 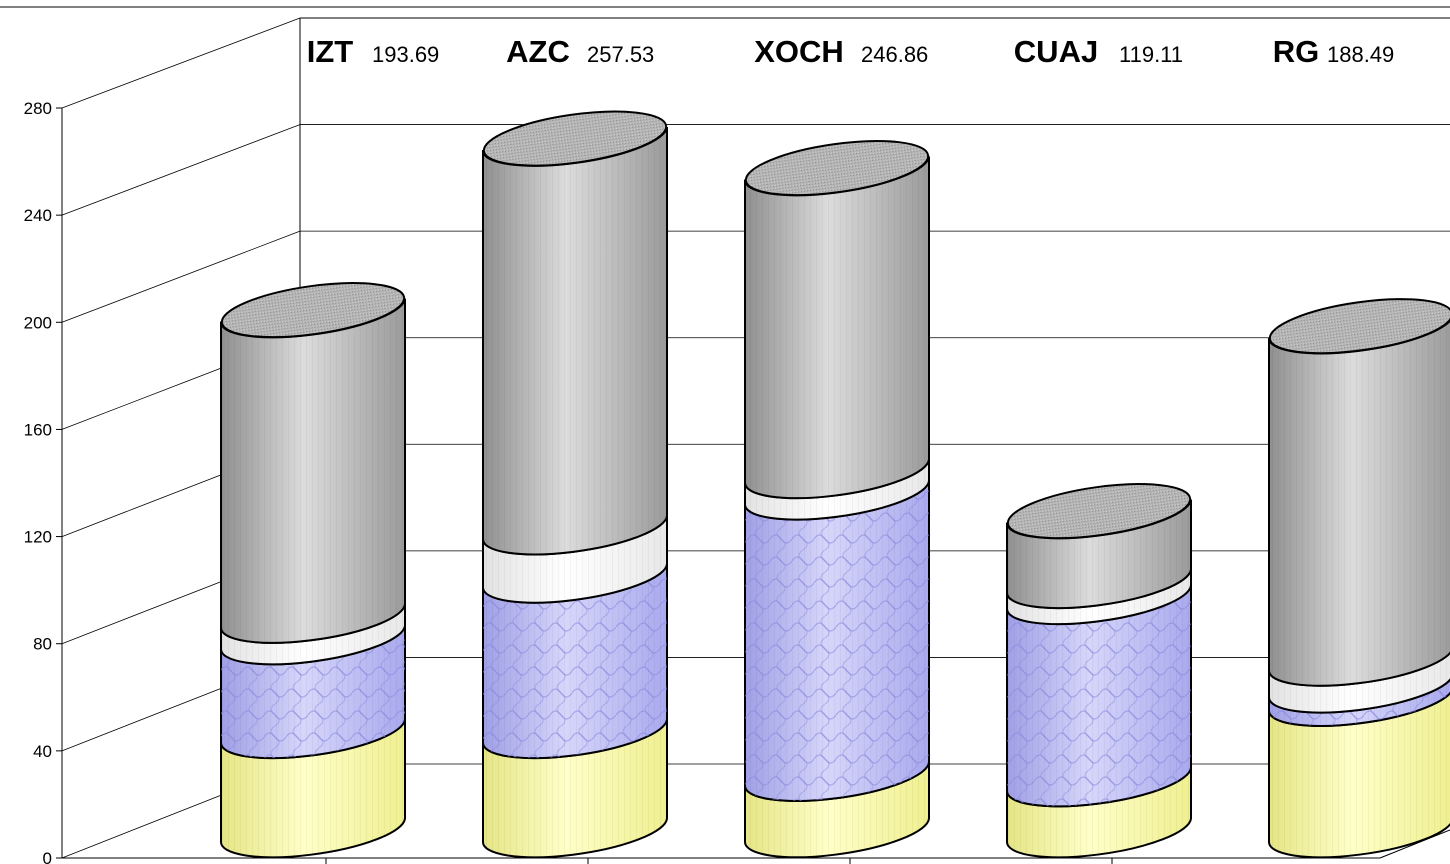 What do you see at coordinates (405, 54) in the screenshot?
I see `category-total-label: 193.69` at bounding box center [405, 54].